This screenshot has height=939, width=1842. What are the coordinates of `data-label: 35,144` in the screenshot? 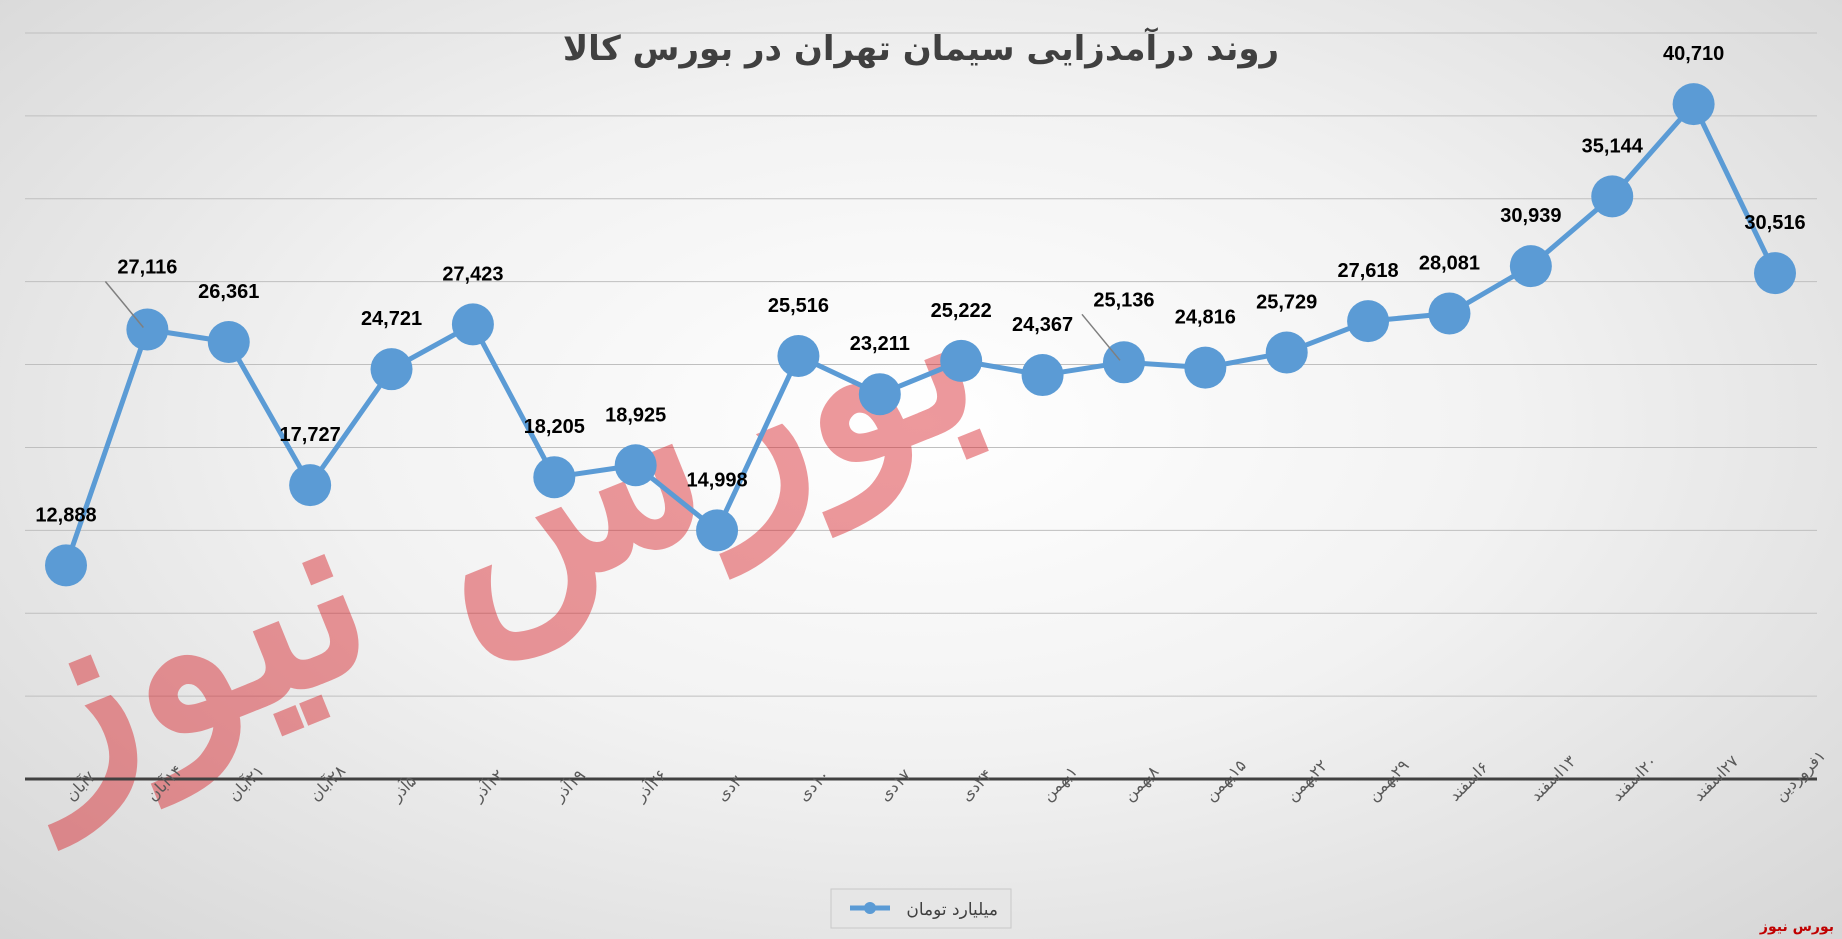 It's located at (1613, 146).